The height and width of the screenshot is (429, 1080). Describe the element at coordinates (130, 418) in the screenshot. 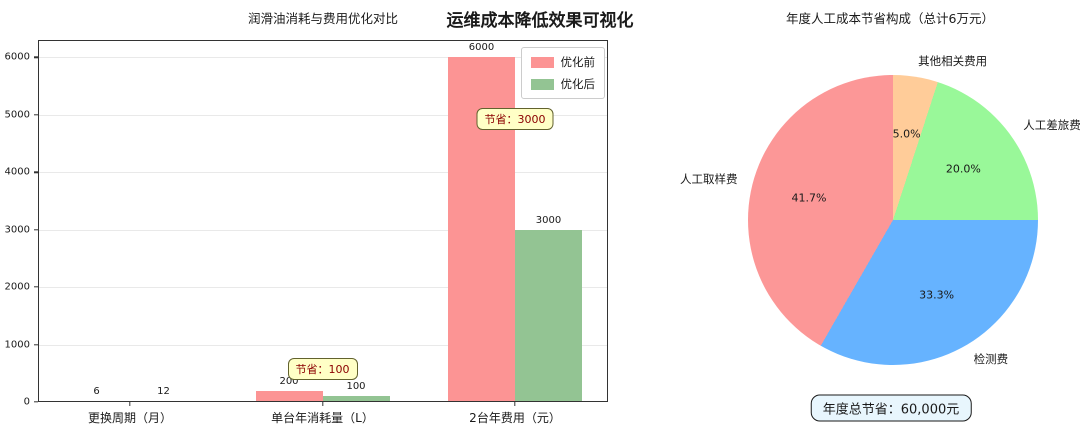

I see `x-tick-label: 更换周期（月）` at that location.